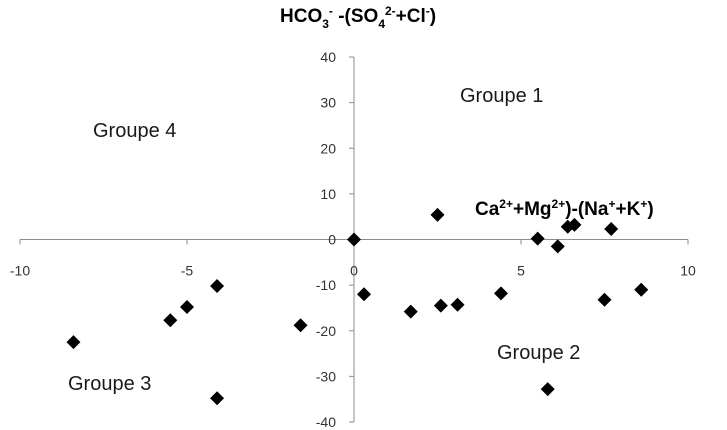 Image resolution: width=727 pixels, height=430 pixels. I want to click on y-ticks: 40 30 20 10 0 -10 -20 -30 -40, so click(335, 239).